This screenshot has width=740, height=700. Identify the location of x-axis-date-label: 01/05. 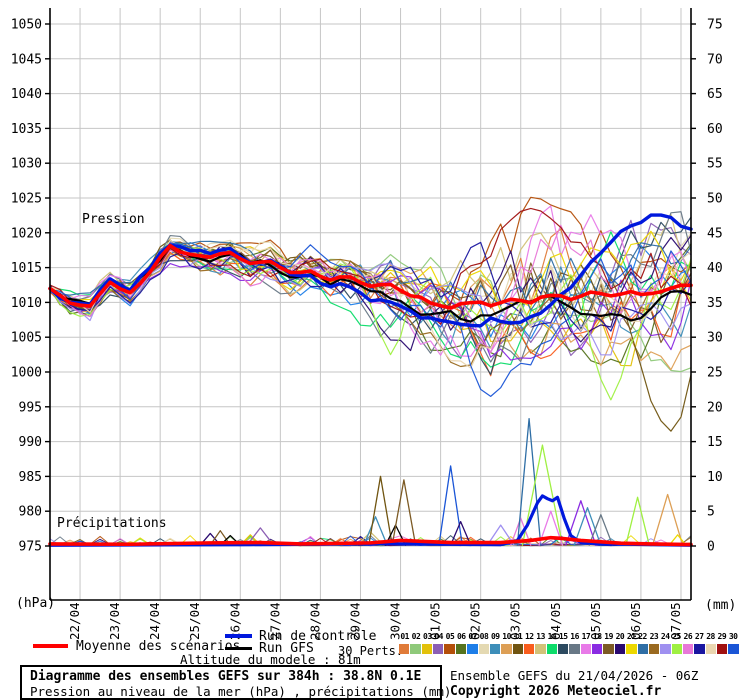
(435, 621).